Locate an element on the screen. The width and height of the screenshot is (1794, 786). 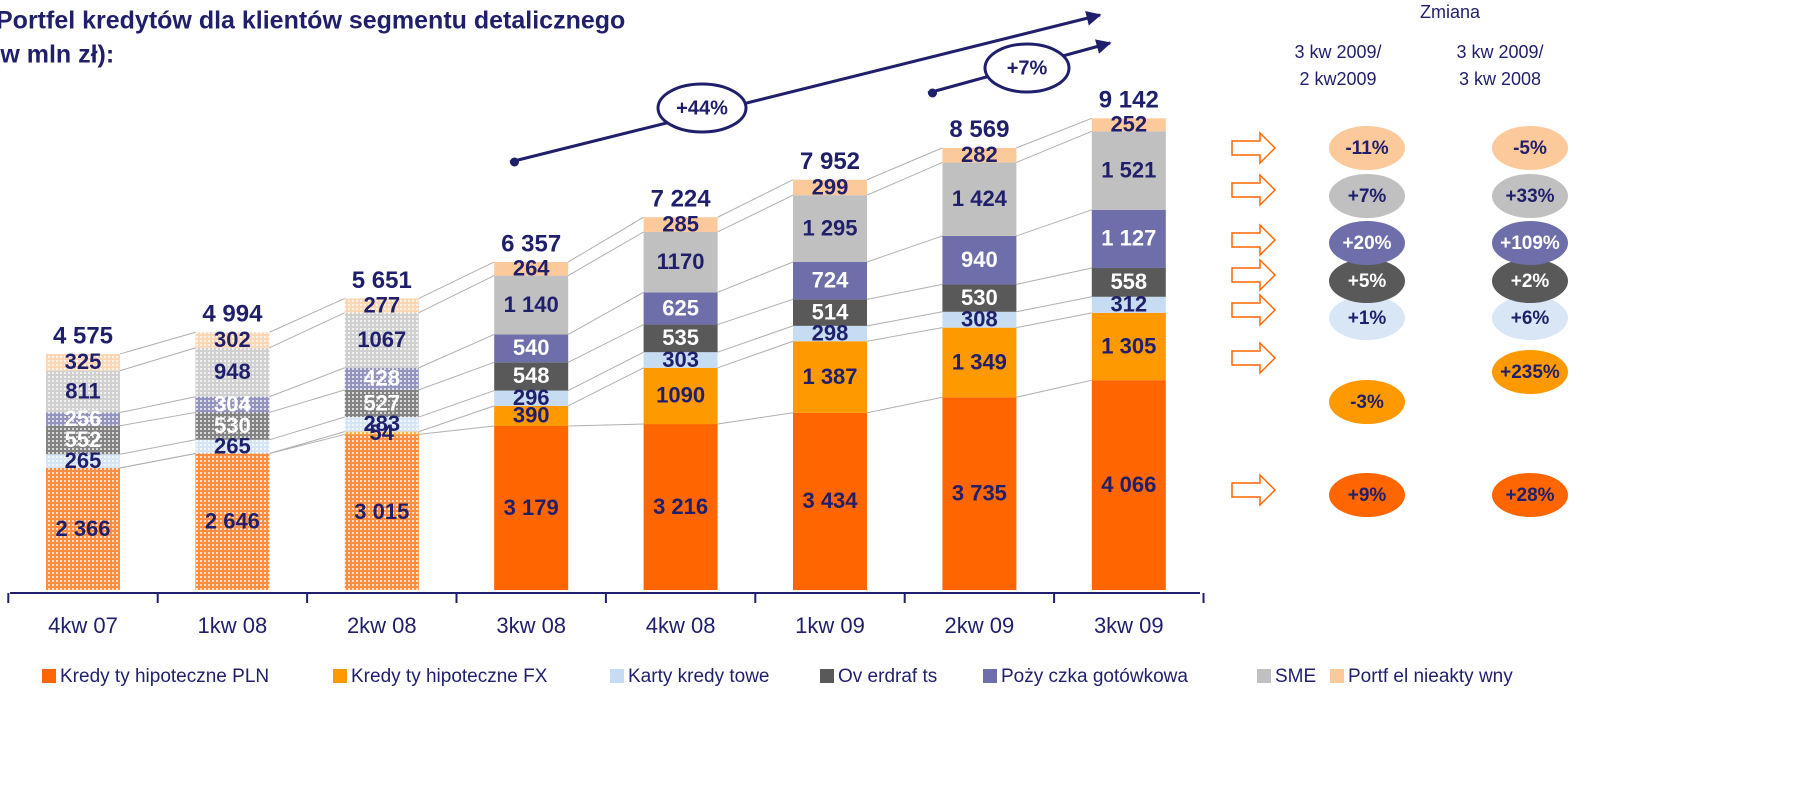
value-label: 3 179 is located at coordinates (531, 507).